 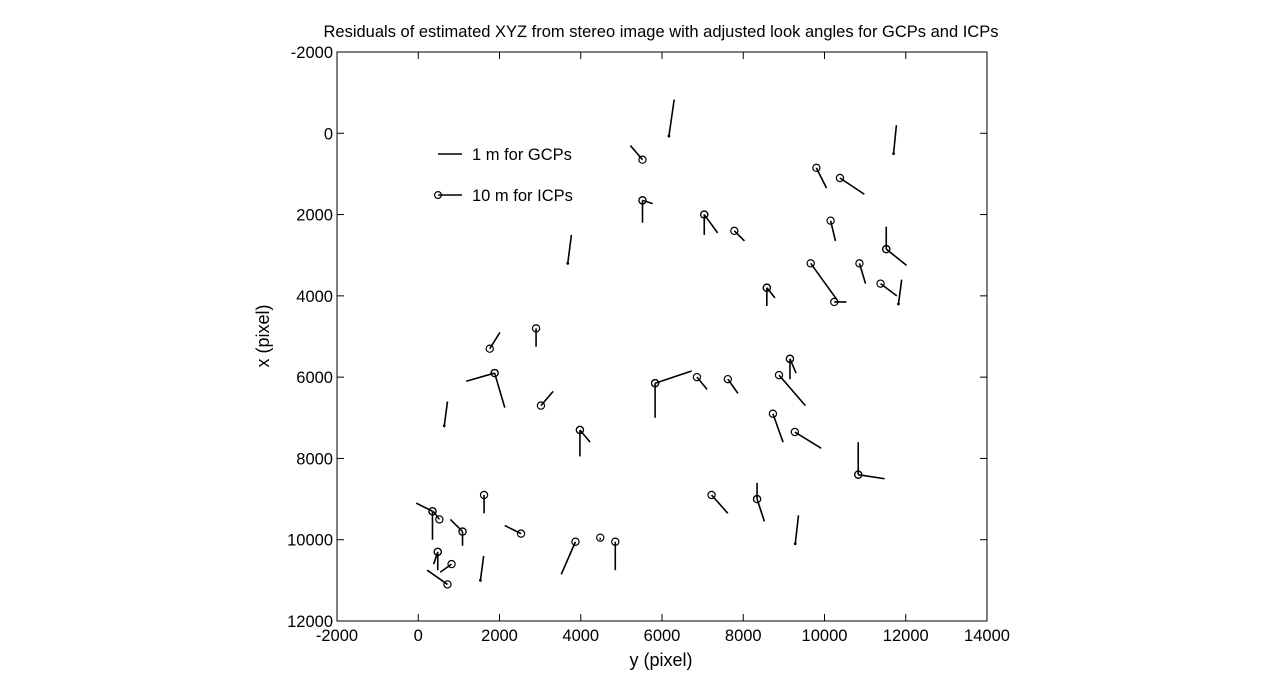 What do you see at coordinates (314, 459) in the screenshot?
I see `y-tick-label: 8000` at bounding box center [314, 459].